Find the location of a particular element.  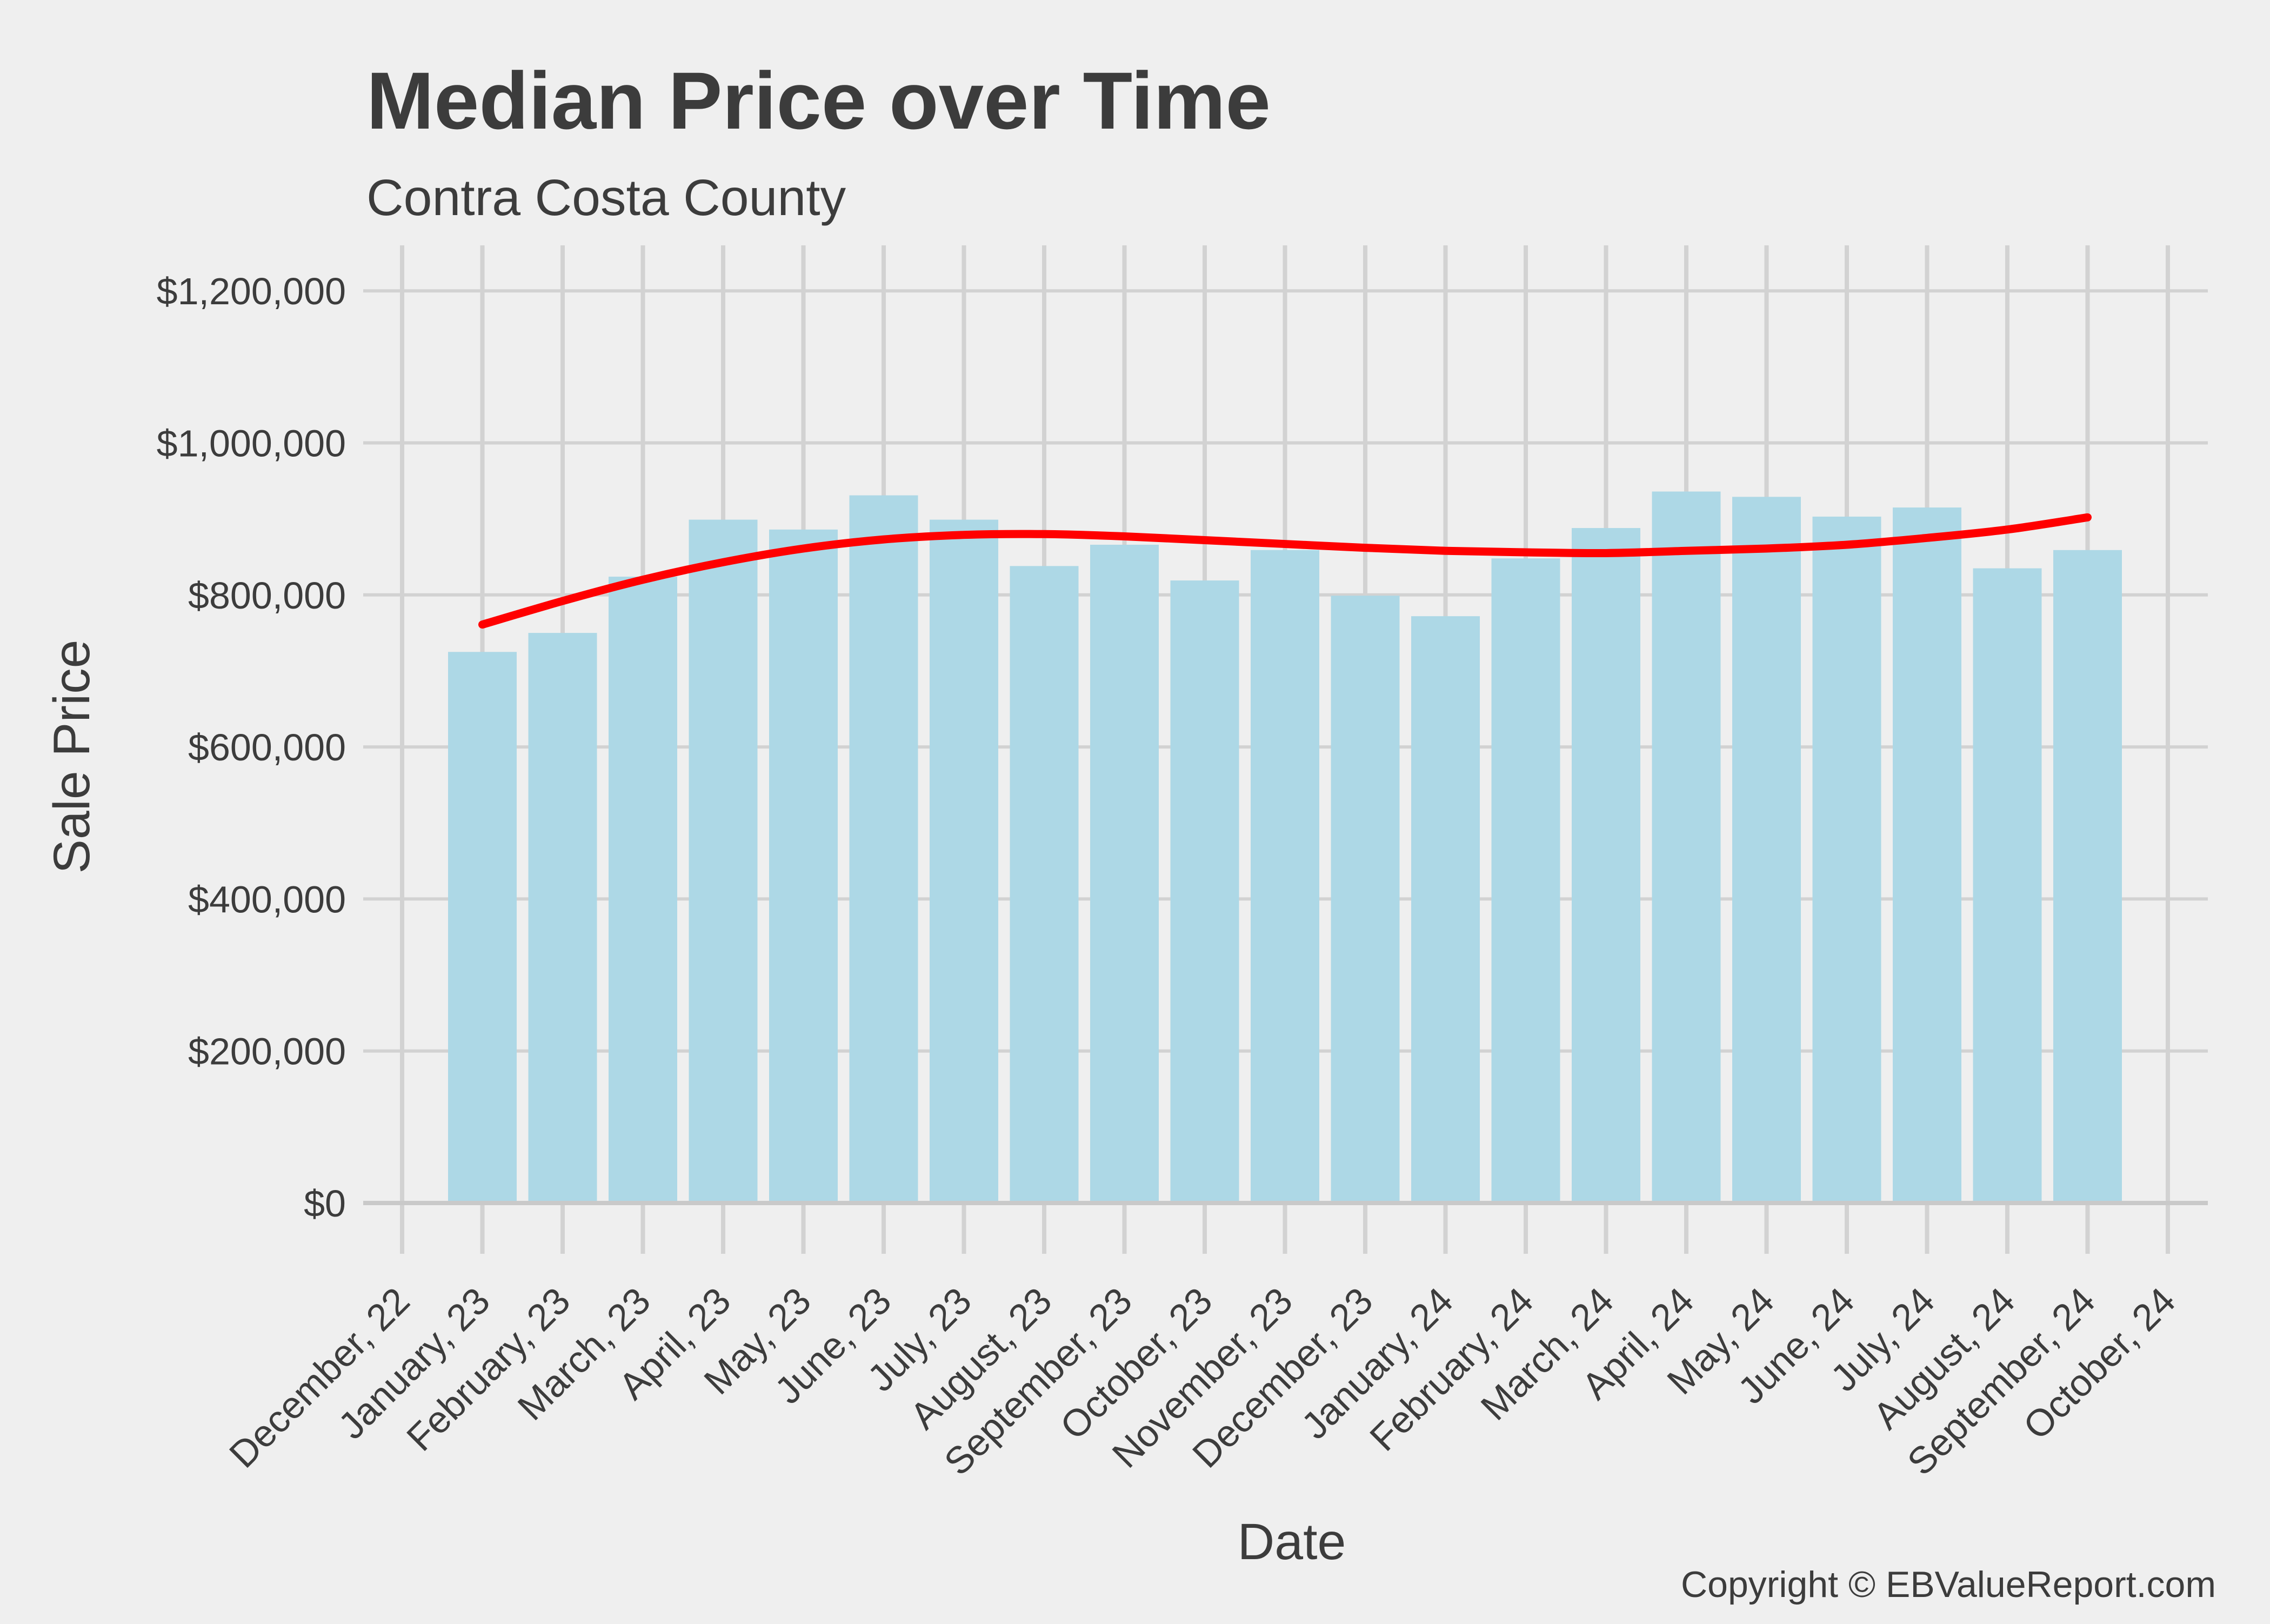

copyright-text: Copyright © EBValueReport.com is located at coordinates (1948, 1584).